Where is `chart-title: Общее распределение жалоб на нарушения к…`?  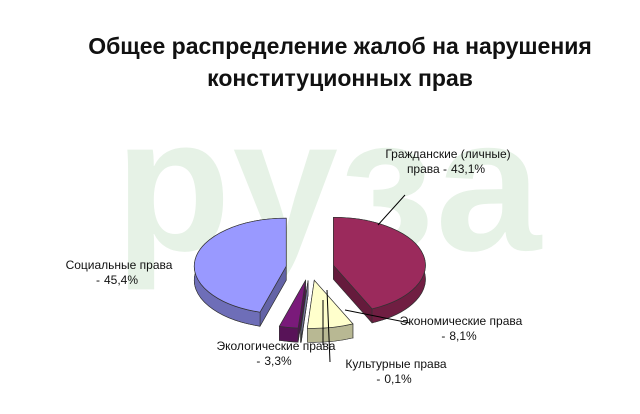 chart-title: Общее распределение жалоб на нарушения к… is located at coordinates (340, 62).